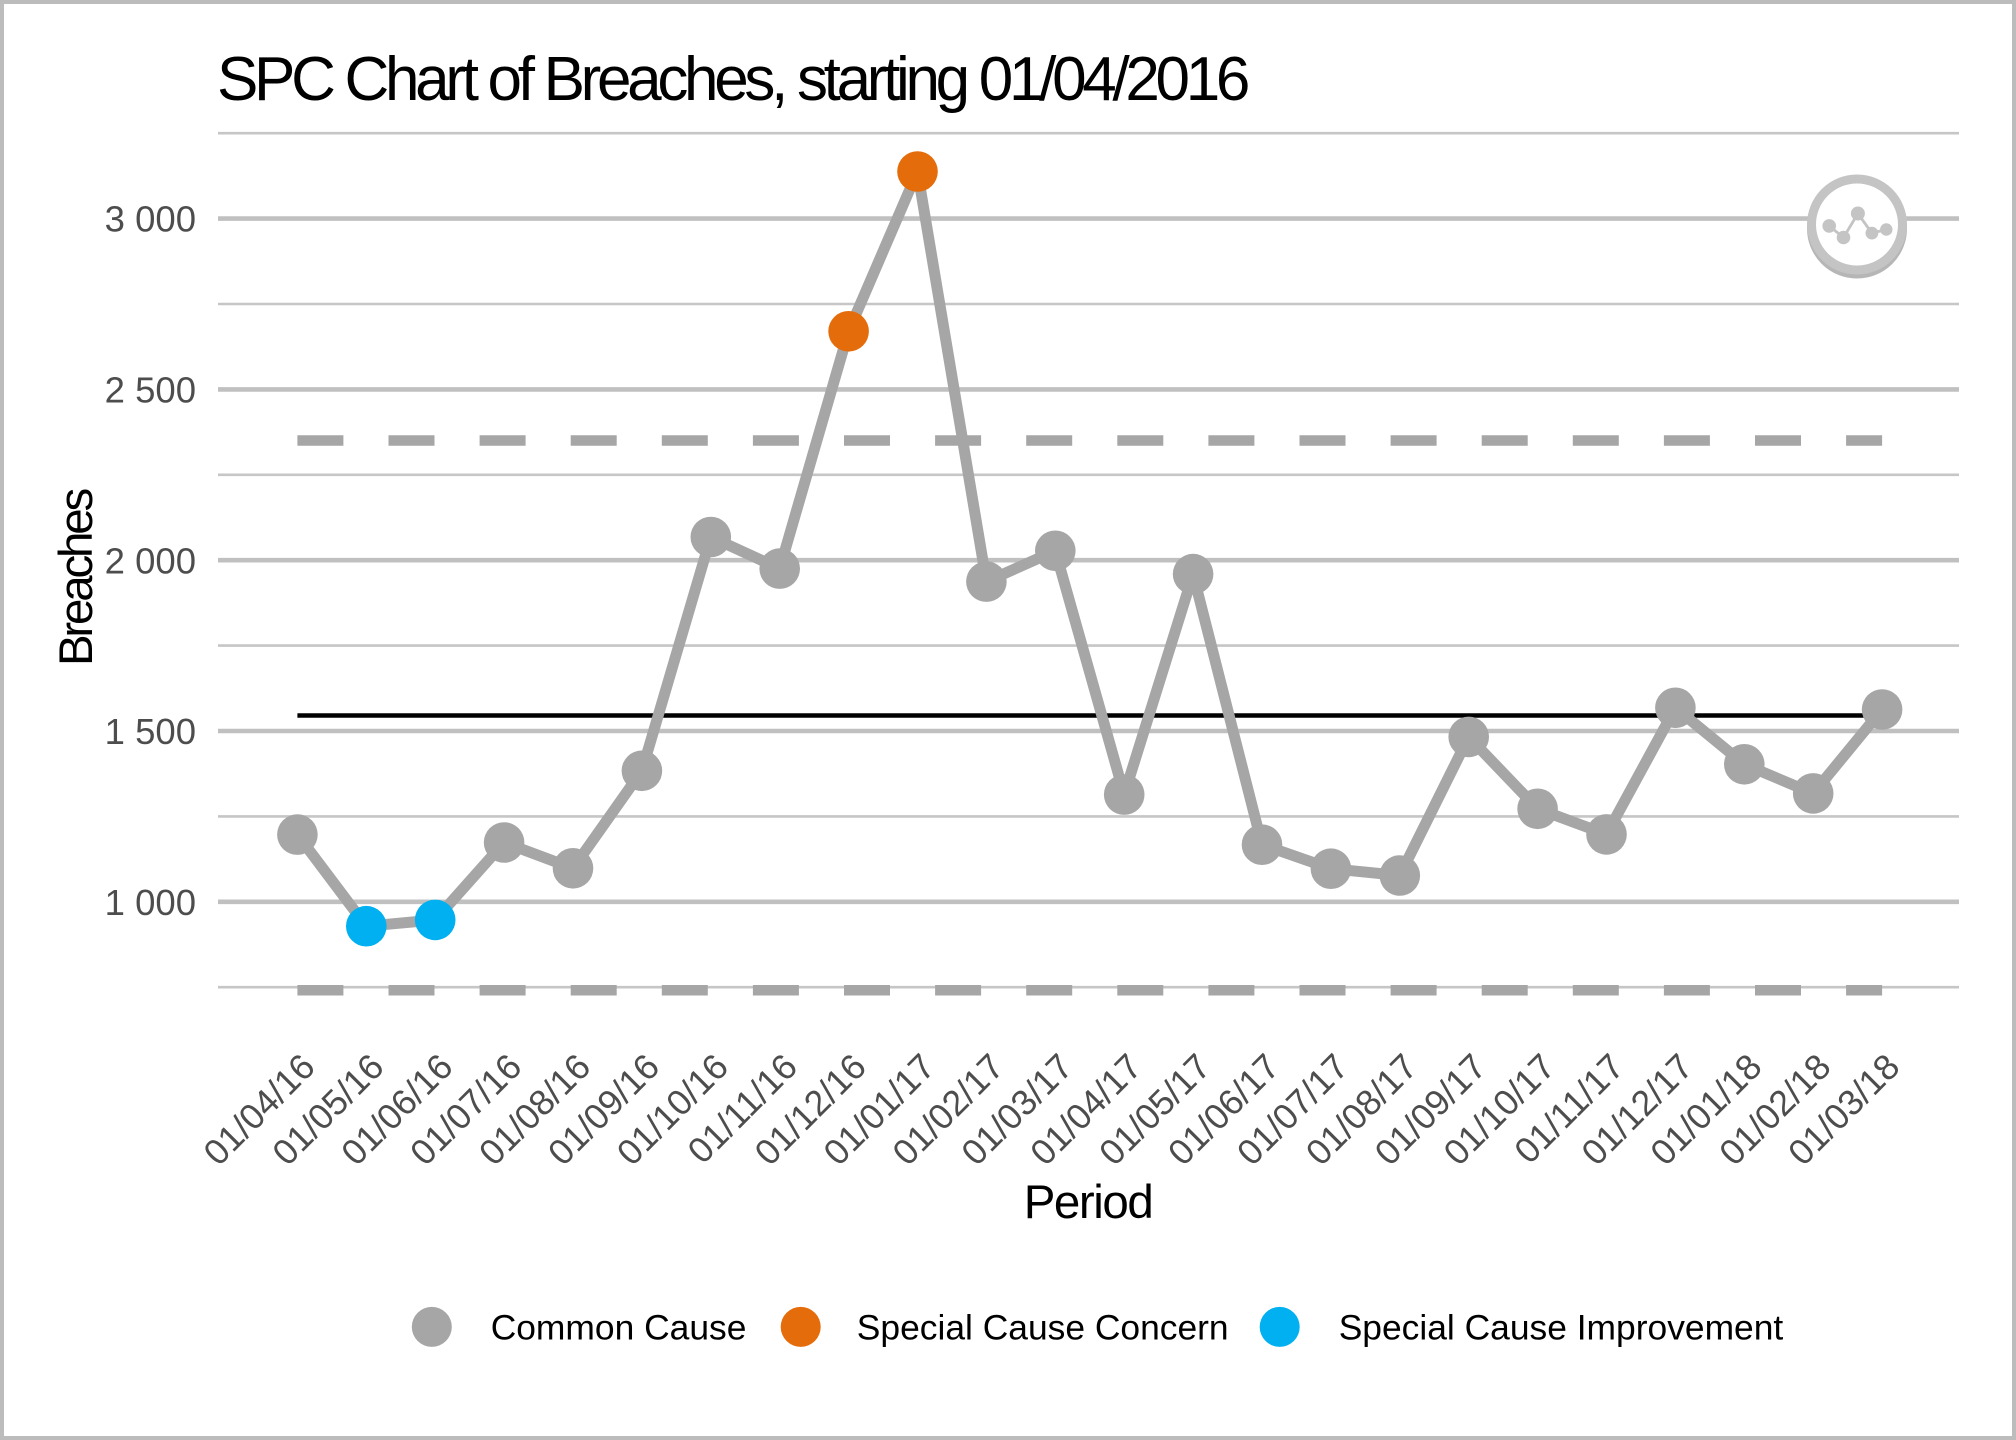 The width and height of the screenshot is (2016, 1440). Describe the element at coordinates (1088, 1202) in the screenshot. I see `svg-text: Period` at that location.